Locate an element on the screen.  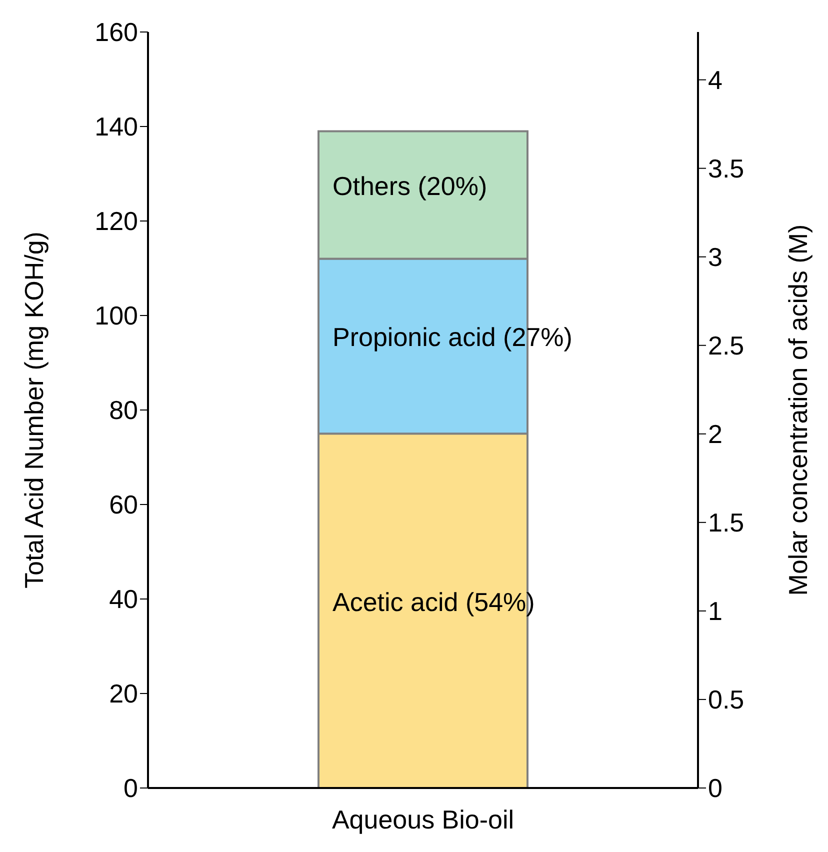
y2-tick-label: 3 is located at coordinates (715, 257).